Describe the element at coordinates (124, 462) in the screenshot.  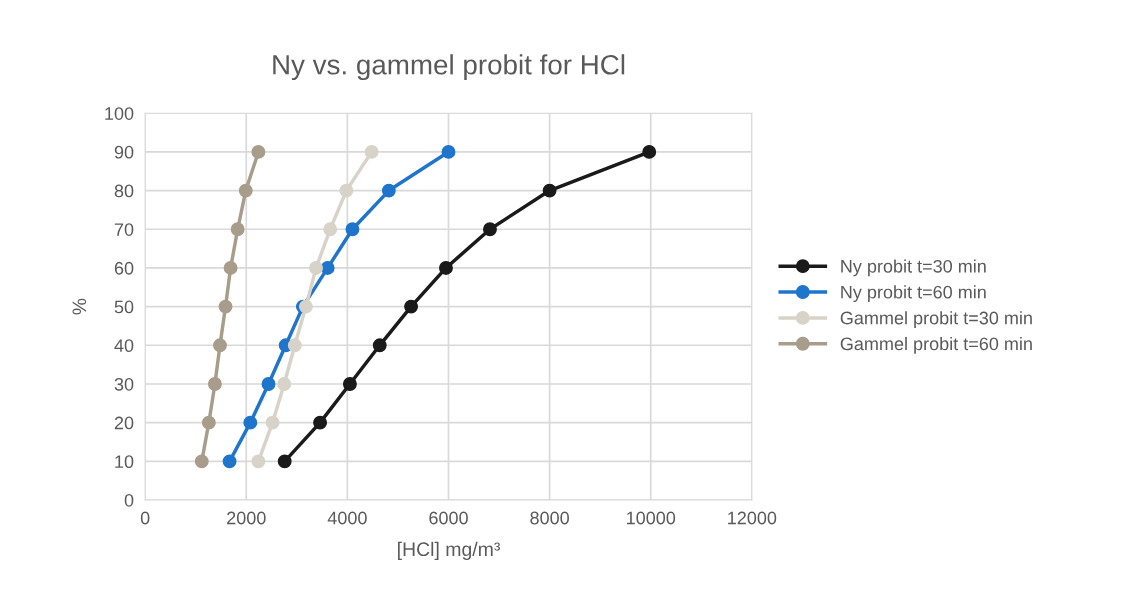
I see `y-tick-label: 10` at that location.